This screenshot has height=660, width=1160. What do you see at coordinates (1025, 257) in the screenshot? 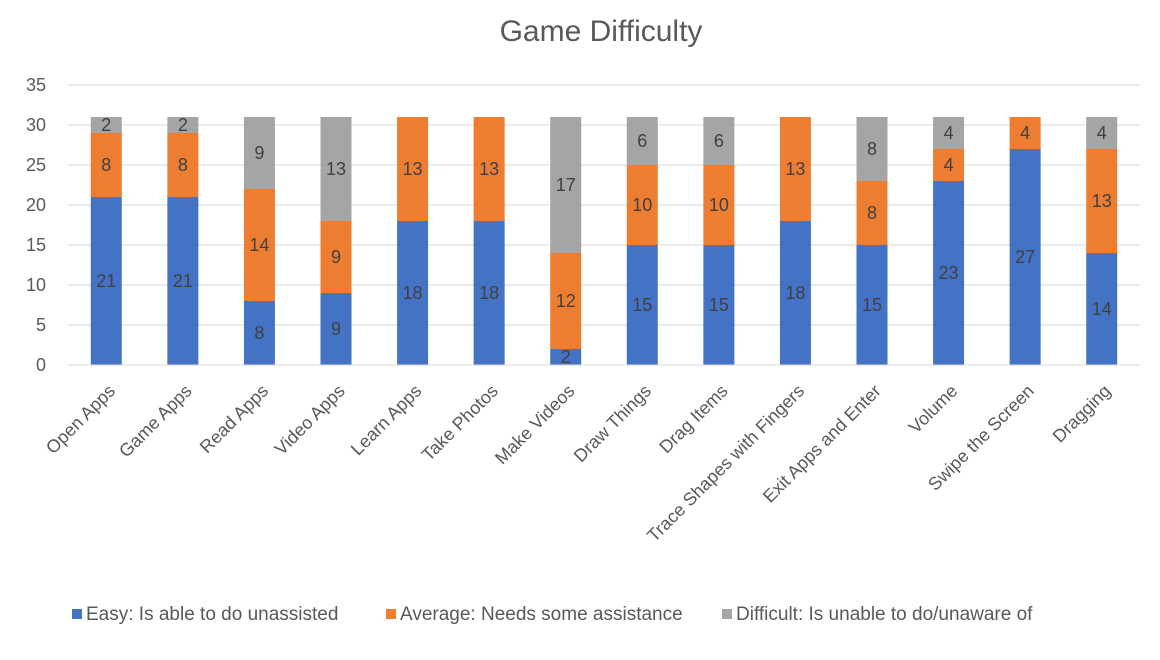
I see `data-label: 27` at bounding box center [1025, 257].